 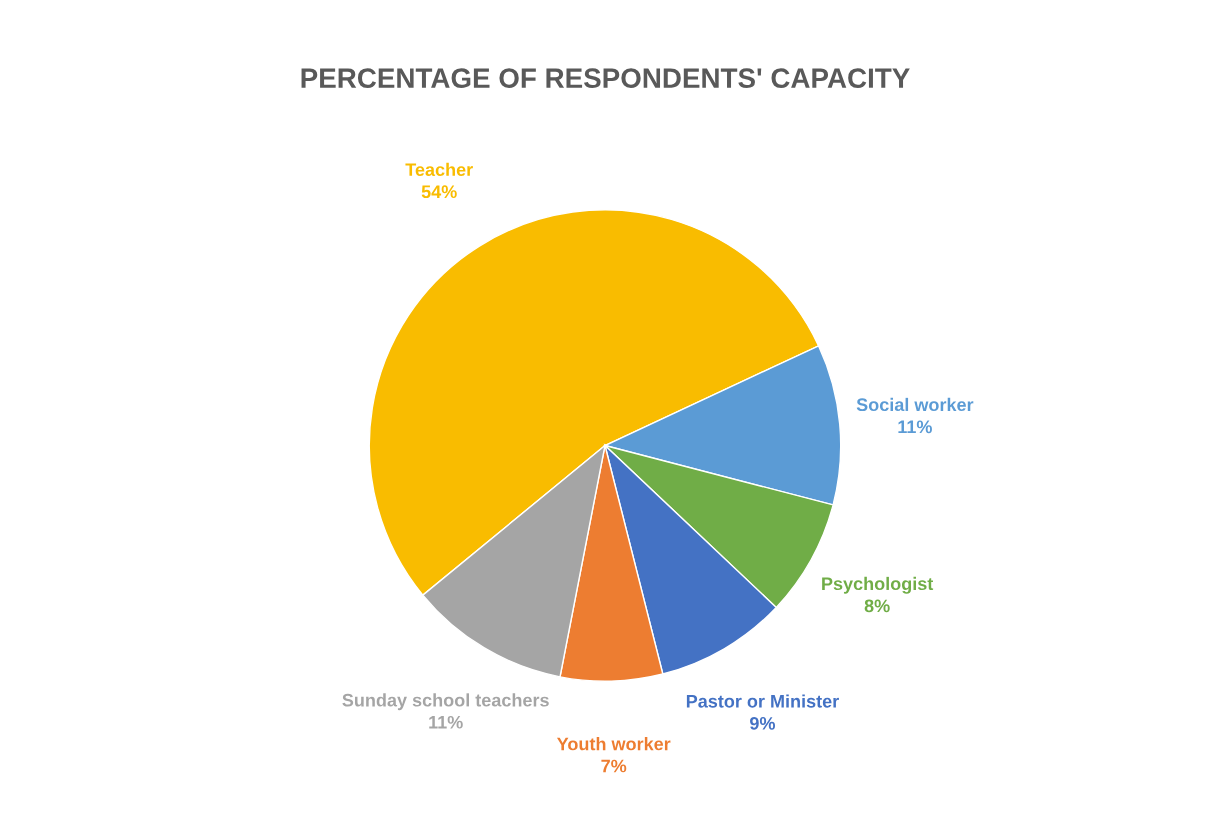 What do you see at coordinates (878, 585) in the screenshot?
I see `slice-label: Psychologist` at bounding box center [878, 585].